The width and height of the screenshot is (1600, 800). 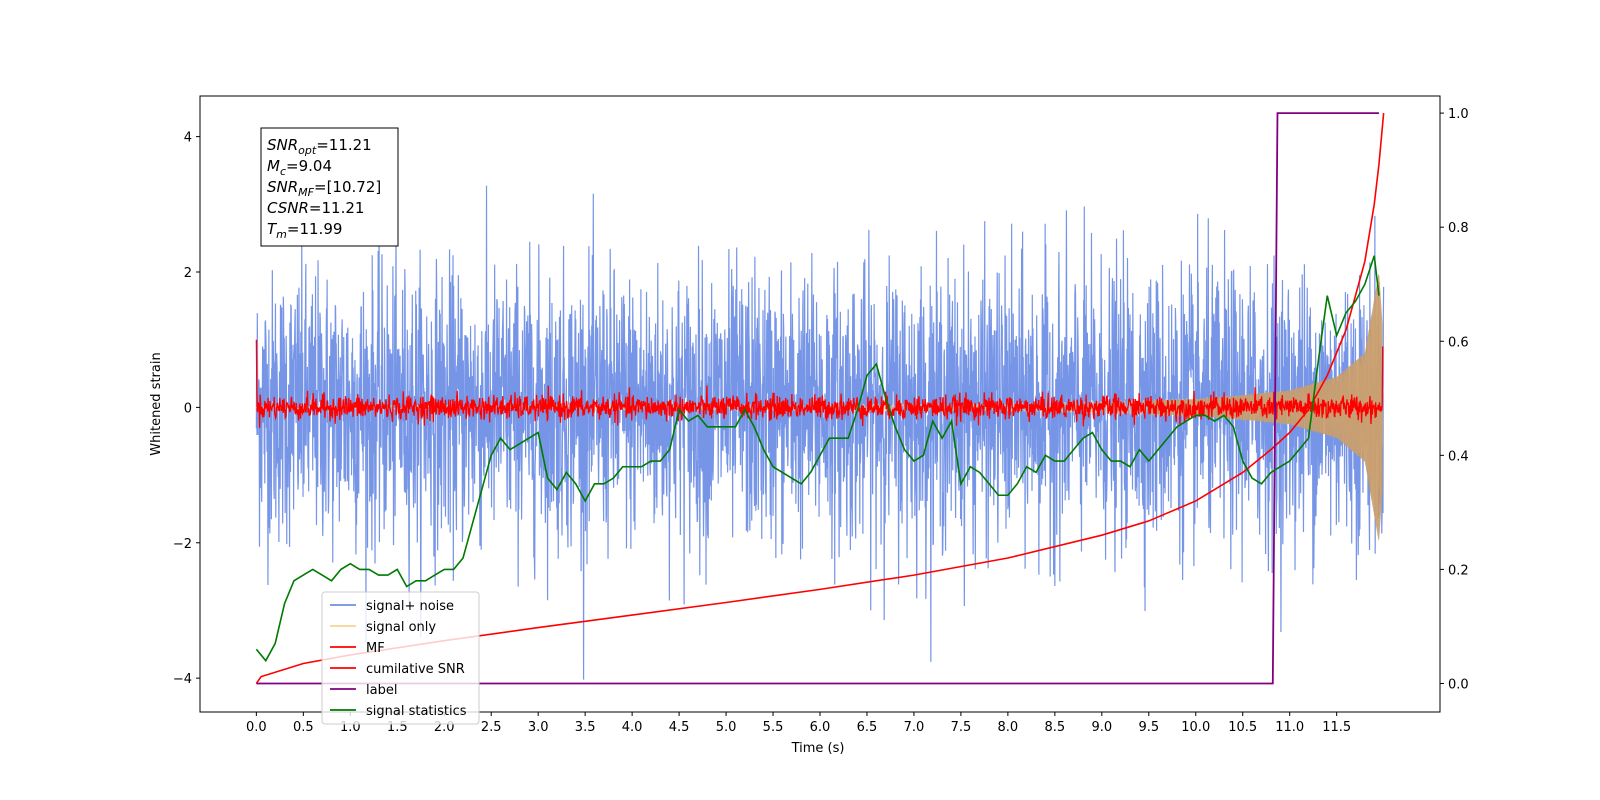 What do you see at coordinates (491, 727) in the screenshot?
I see `x-tick-label: 2.5` at bounding box center [491, 727].